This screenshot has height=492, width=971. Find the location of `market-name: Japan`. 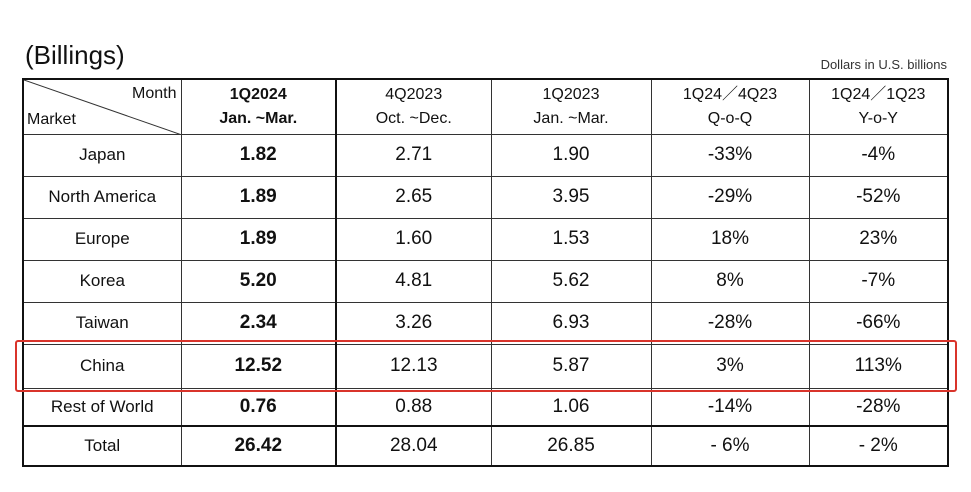

market-name: Japan is located at coordinates (102, 155).